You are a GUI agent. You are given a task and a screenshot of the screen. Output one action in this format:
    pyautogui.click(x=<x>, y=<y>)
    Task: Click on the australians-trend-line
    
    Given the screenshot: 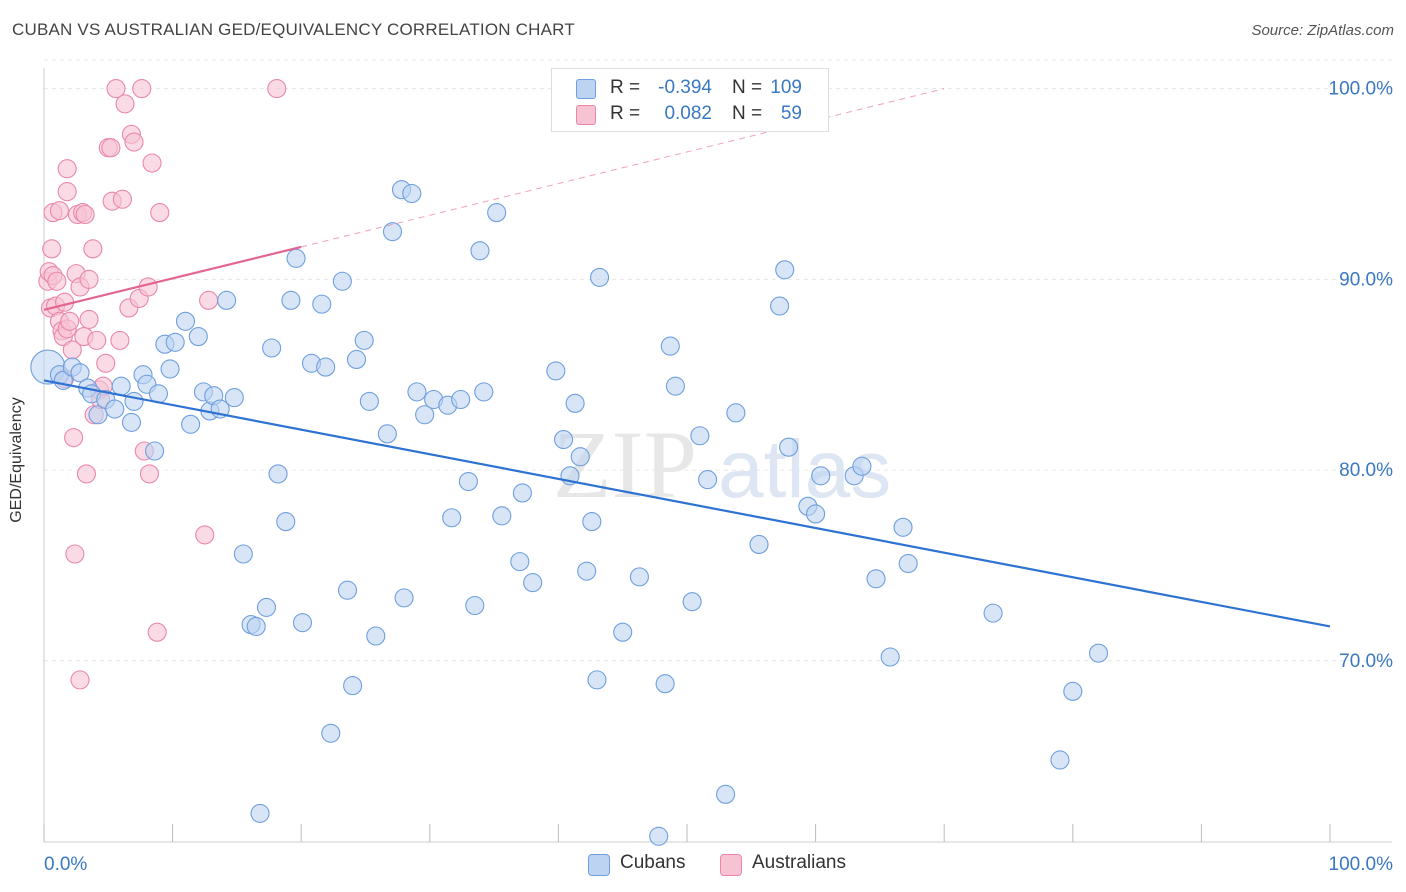 What is the action you would take?
    pyautogui.click(x=172, y=278)
    